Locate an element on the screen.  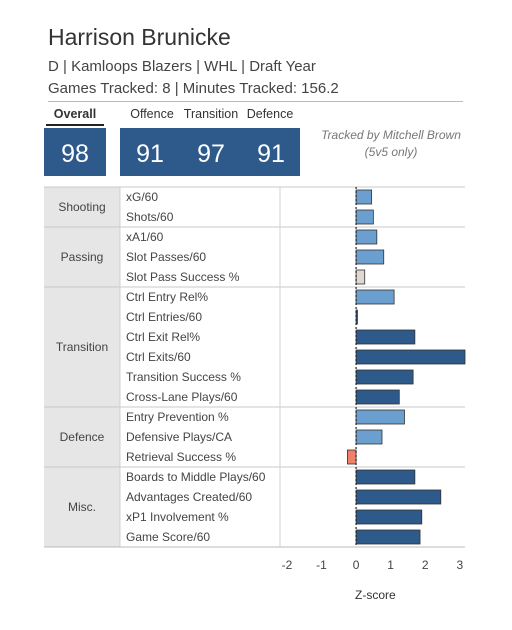
tracked-scope-text: (5v5 only) is located at coordinates (391, 152).